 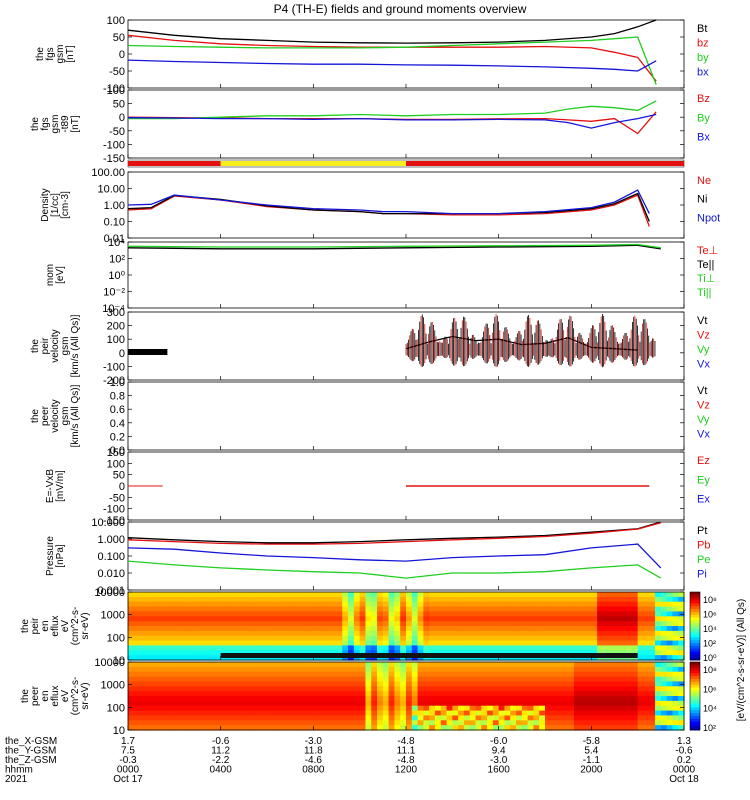 I want to click on y-tick-label: 150, so click(x=116, y=453).